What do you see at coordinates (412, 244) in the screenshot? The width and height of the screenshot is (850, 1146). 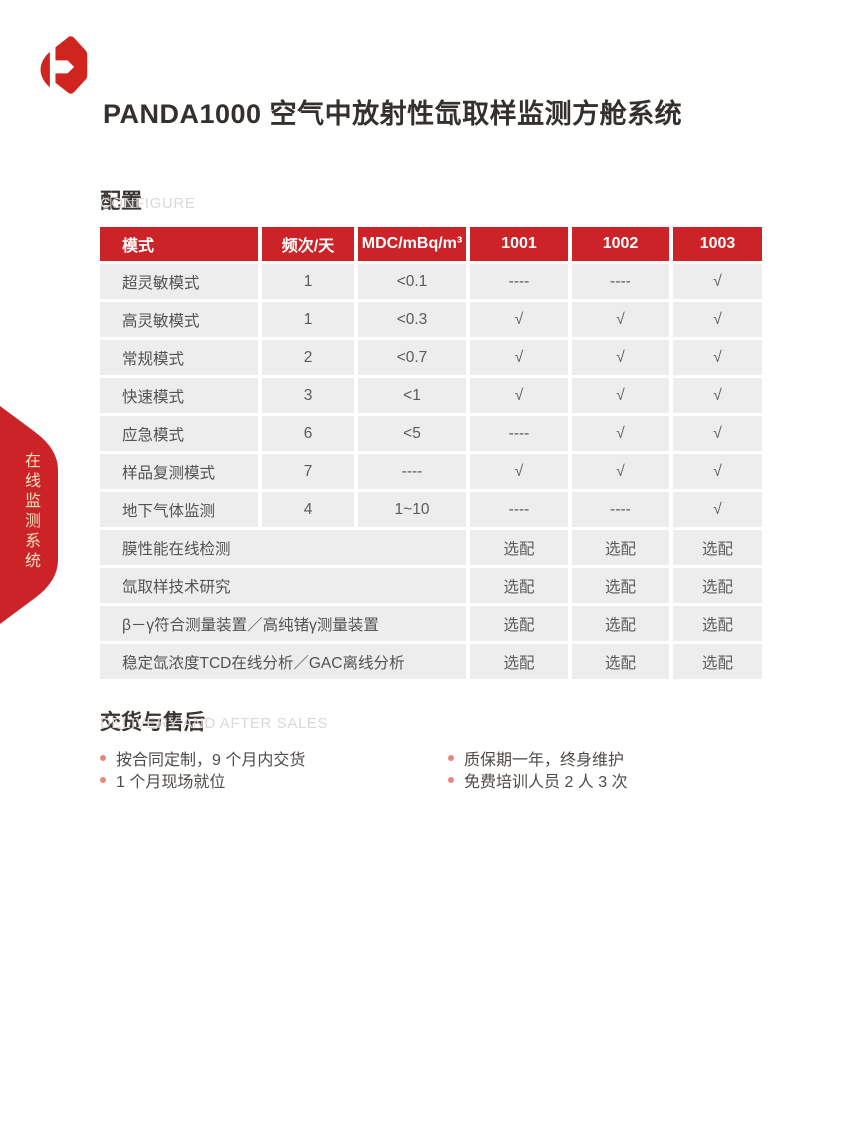 I see `table-header-mdc: MDC/mBq/m³` at bounding box center [412, 244].